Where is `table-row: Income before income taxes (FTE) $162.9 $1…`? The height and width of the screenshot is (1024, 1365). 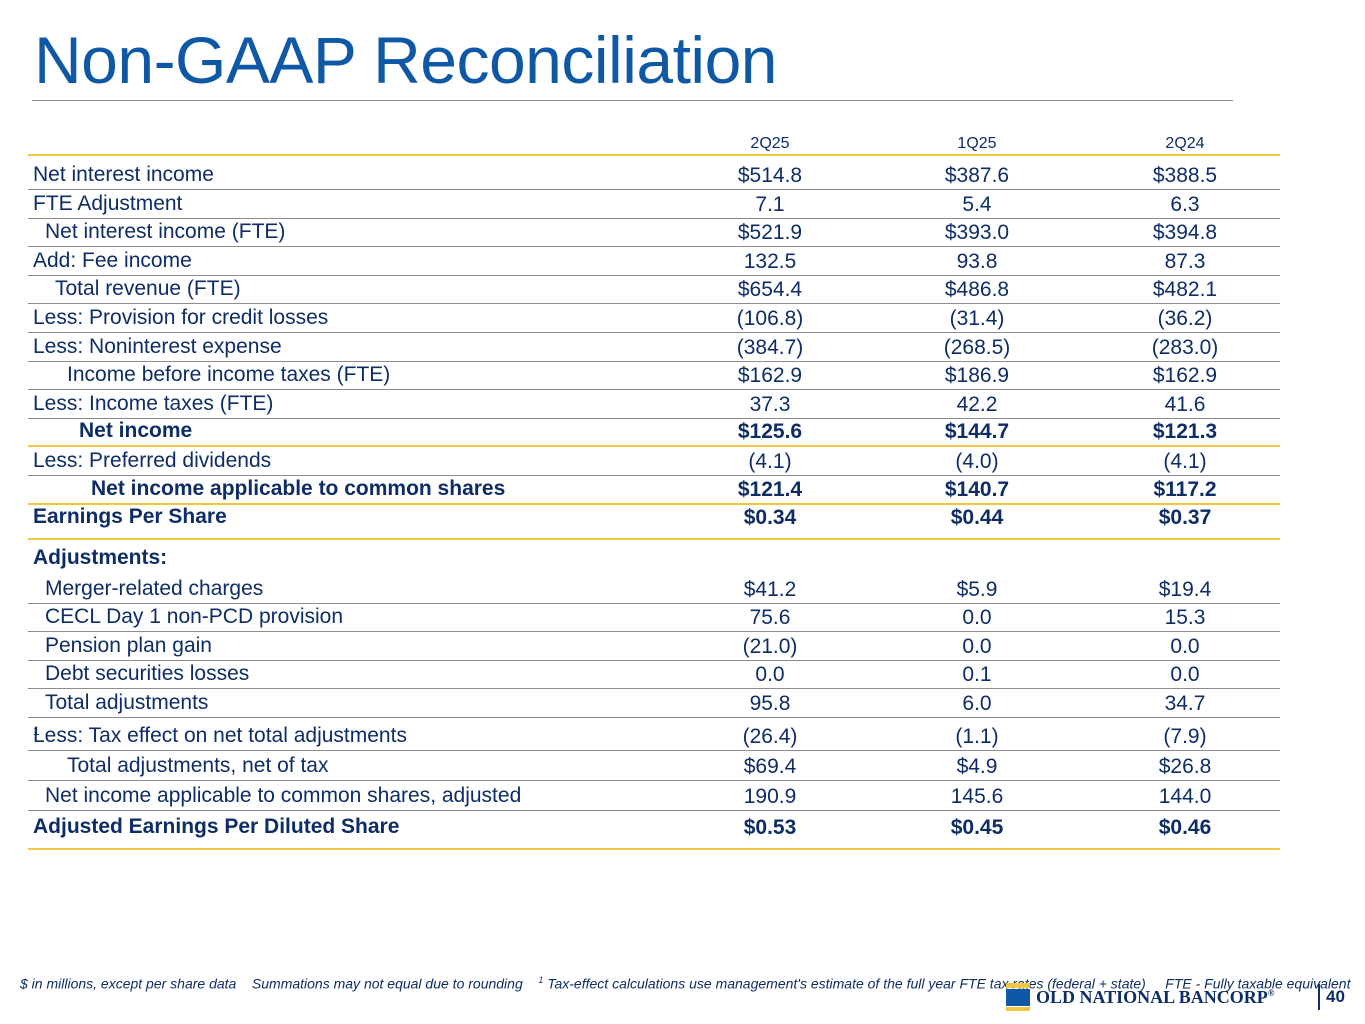
table-row: Income before income taxes (FTE) $162.9 $1… is located at coordinates (654, 376).